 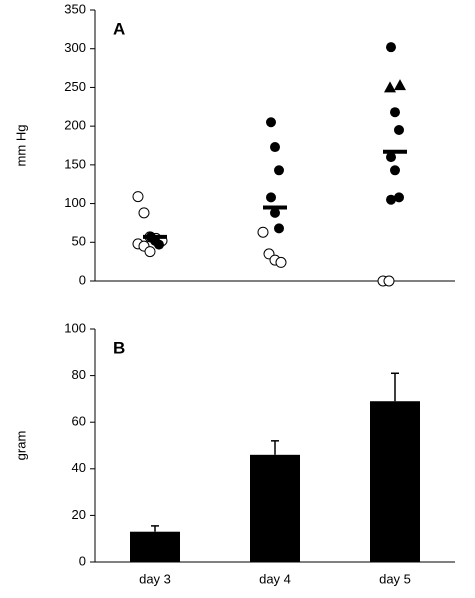 What do you see at coordinates (75, 163) in the screenshot?
I see `y-tick-label: 150` at bounding box center [75, 163].